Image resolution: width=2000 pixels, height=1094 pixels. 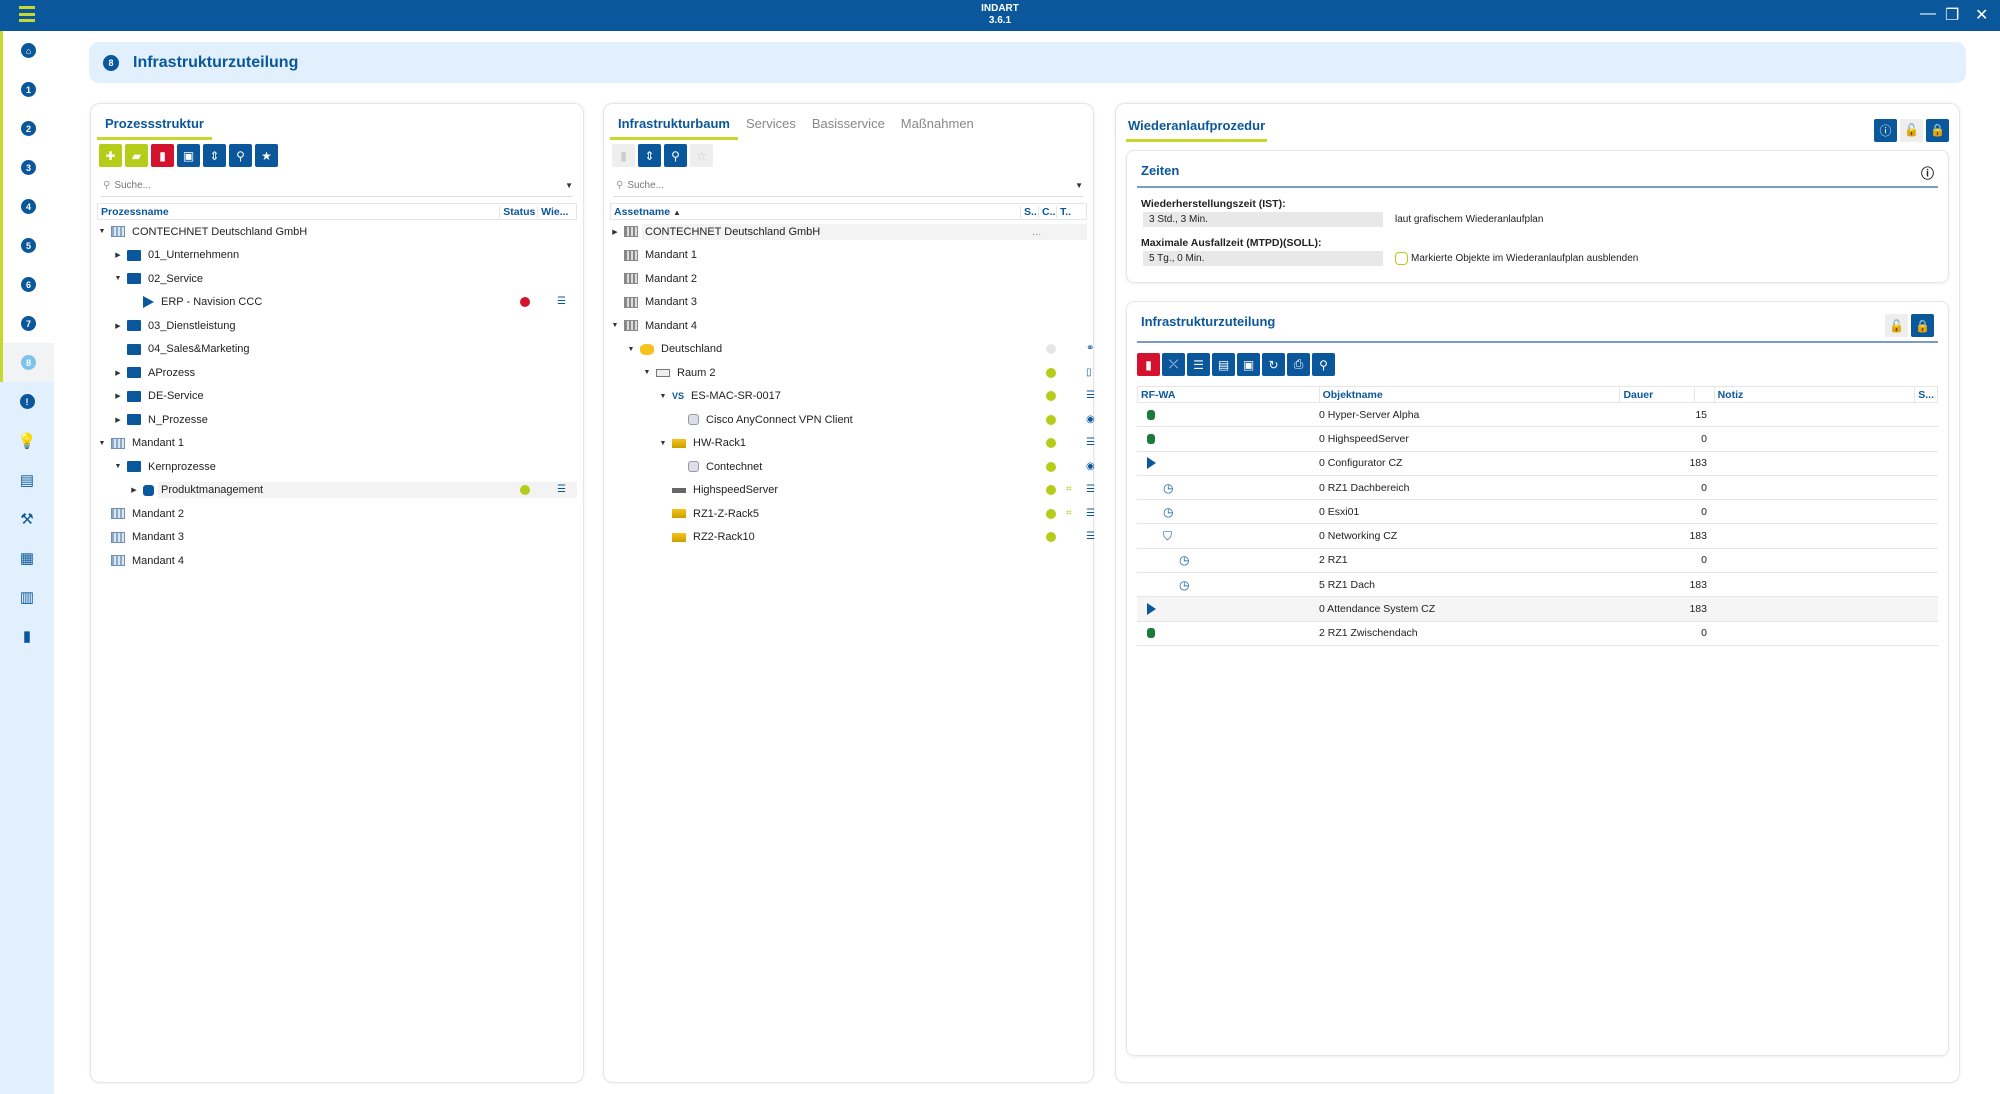 What do you see at coordinates (154, 127) in the screenshot?
I see `tab-prozessstruktur: Prozessstruktur` at bounding box center [154, 127].